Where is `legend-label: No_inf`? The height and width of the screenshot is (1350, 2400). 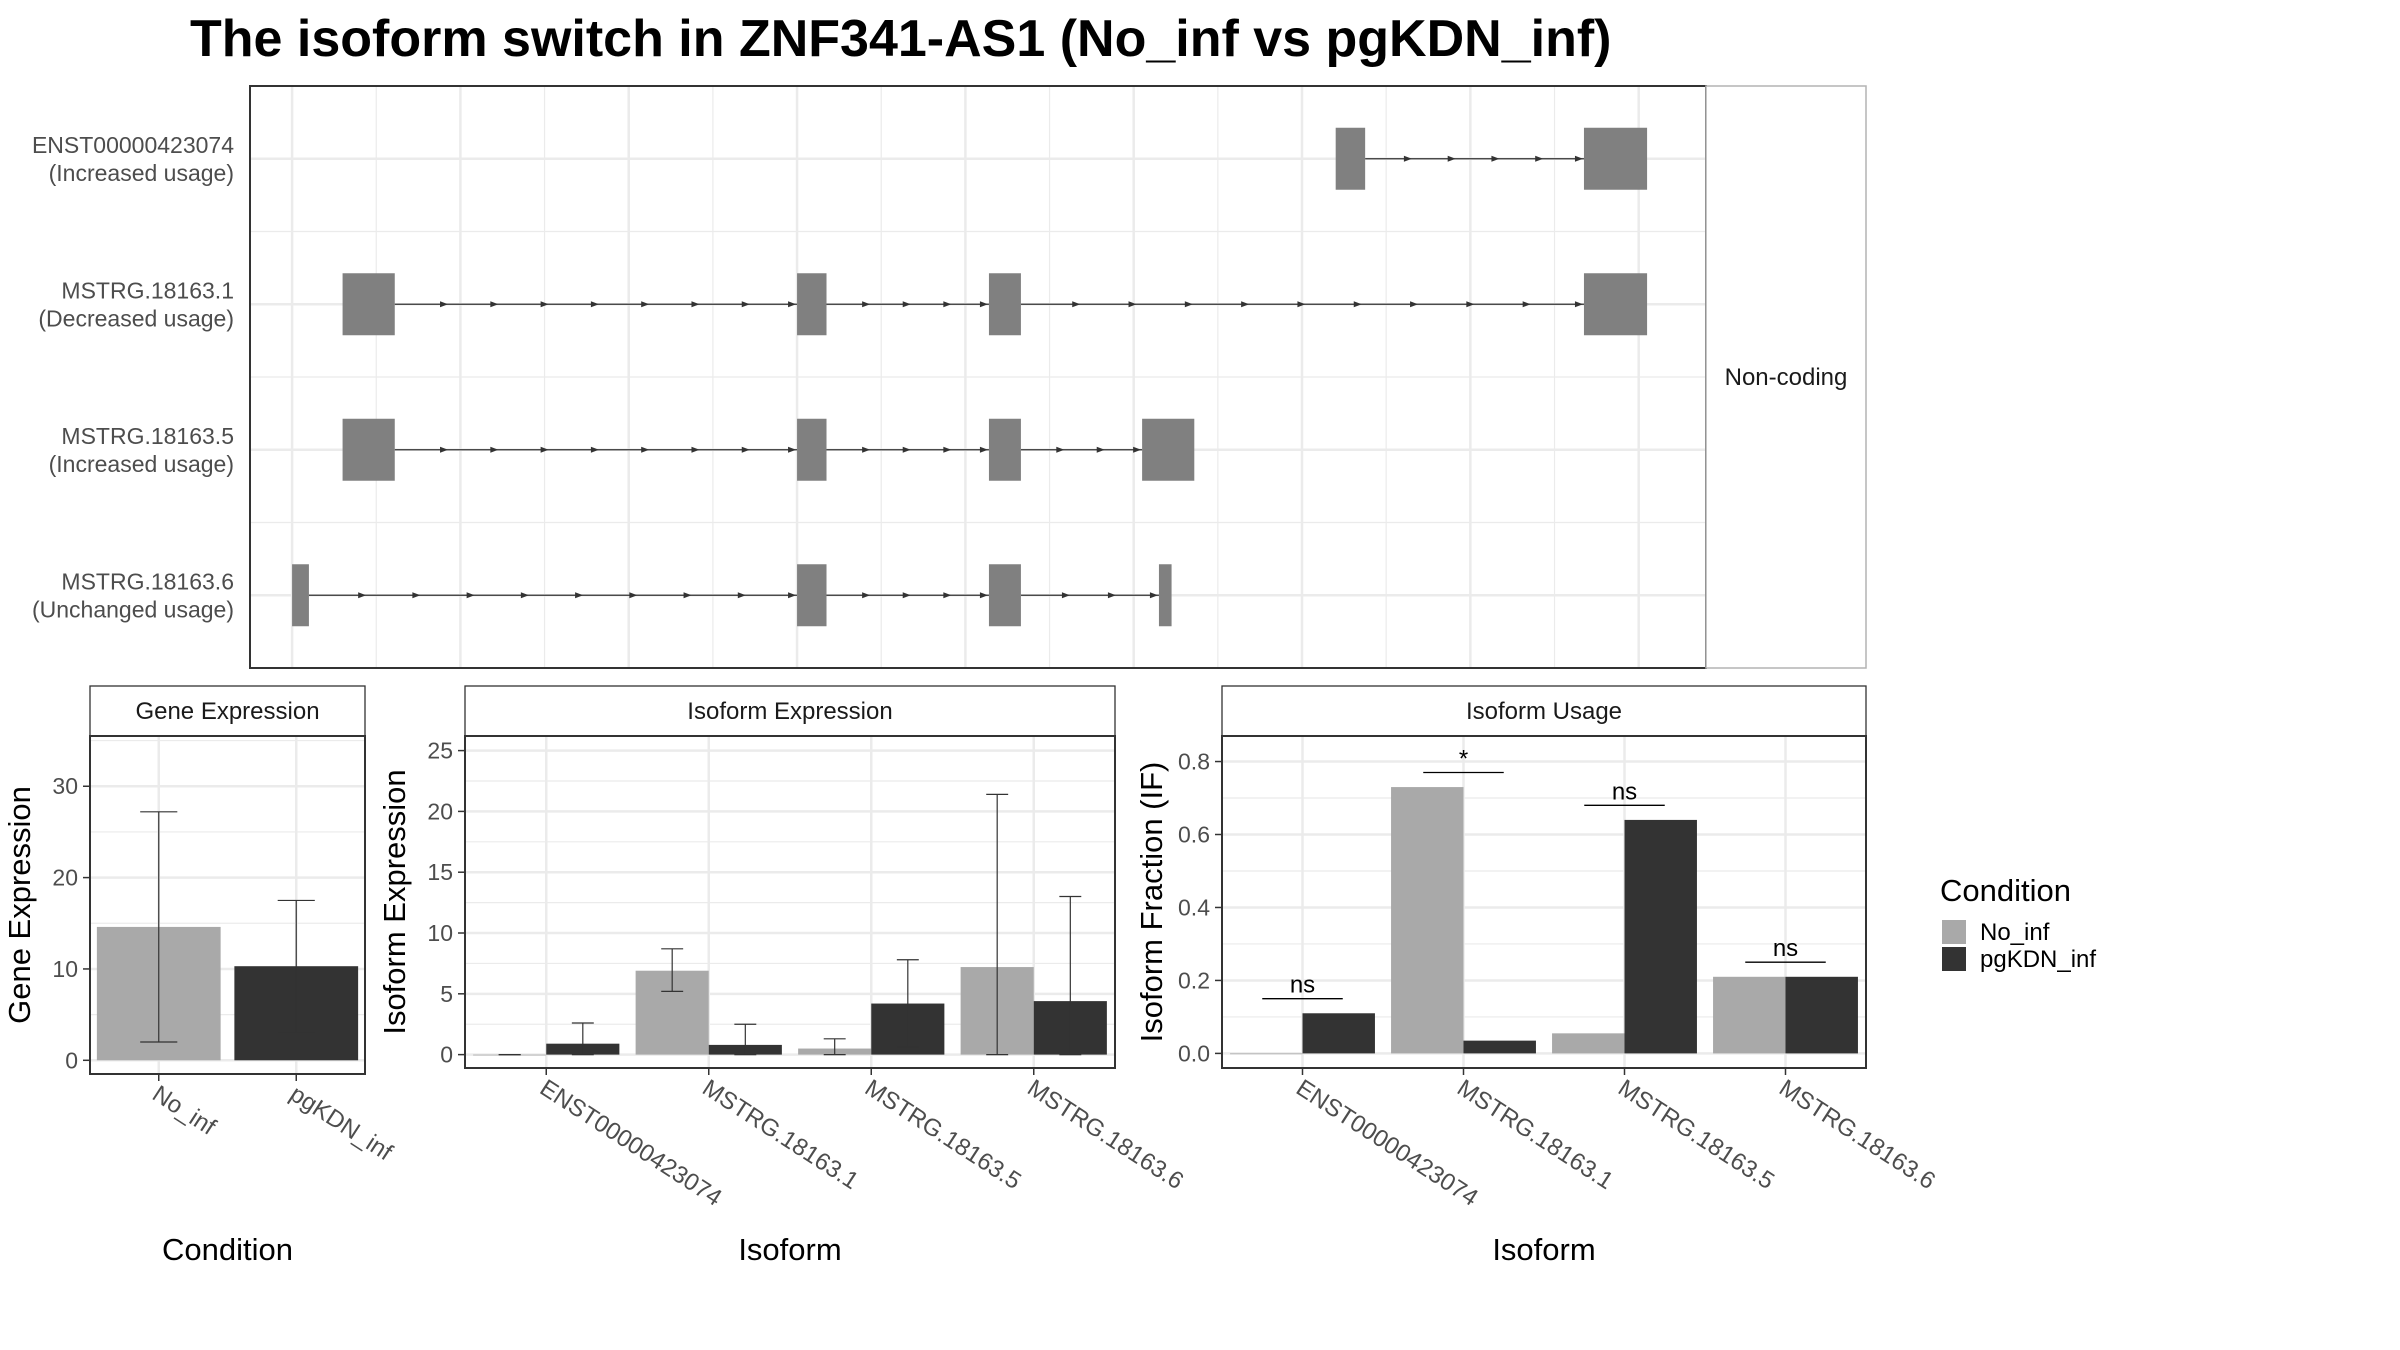
legend-label: No_inf is located at coordinates (2015, 932).